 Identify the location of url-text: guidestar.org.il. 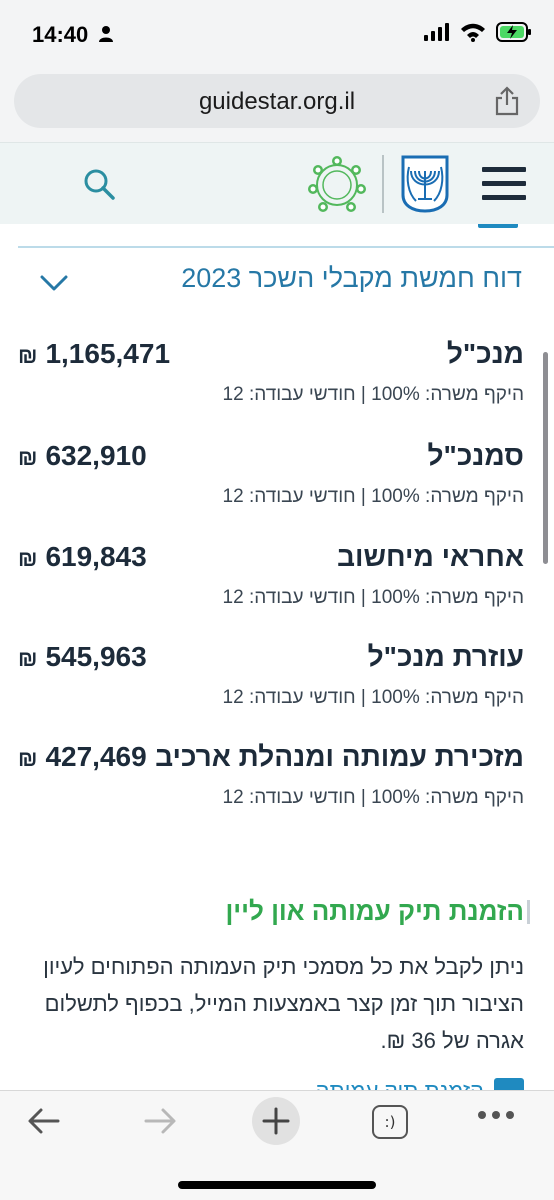
(277, 101).